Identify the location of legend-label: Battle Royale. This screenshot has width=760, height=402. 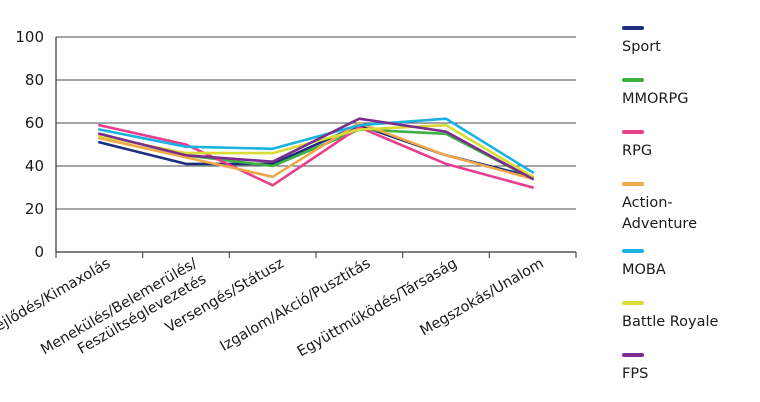
(670, 322).